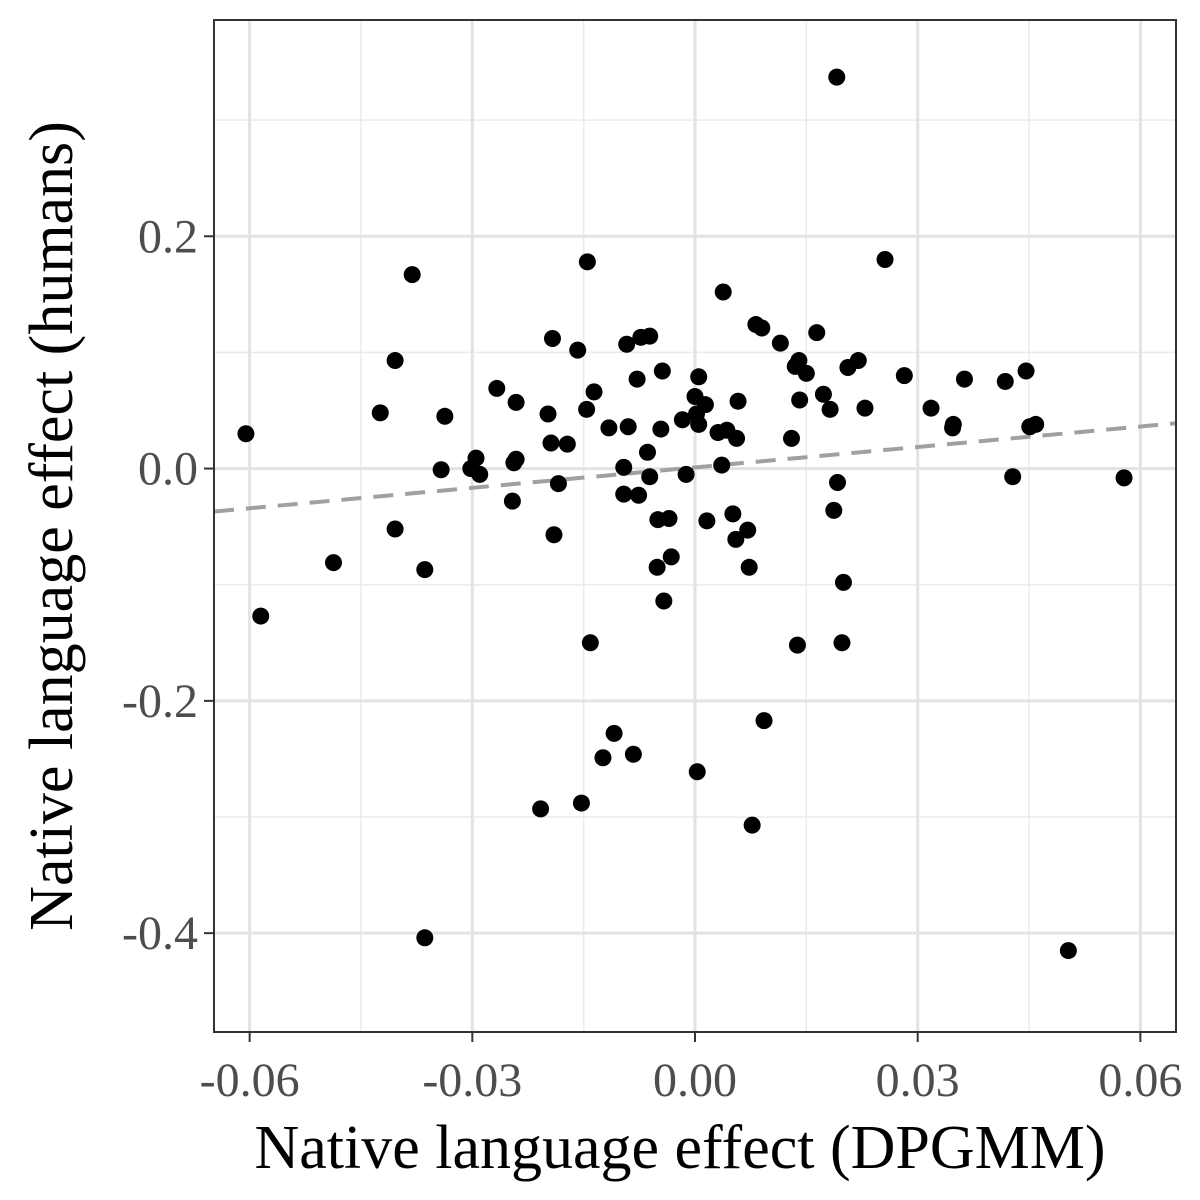  What do you see at coordinates (695, 1037) in the screenshot?
I see `x-axis-ticks` at bounding box center [695, 1037].